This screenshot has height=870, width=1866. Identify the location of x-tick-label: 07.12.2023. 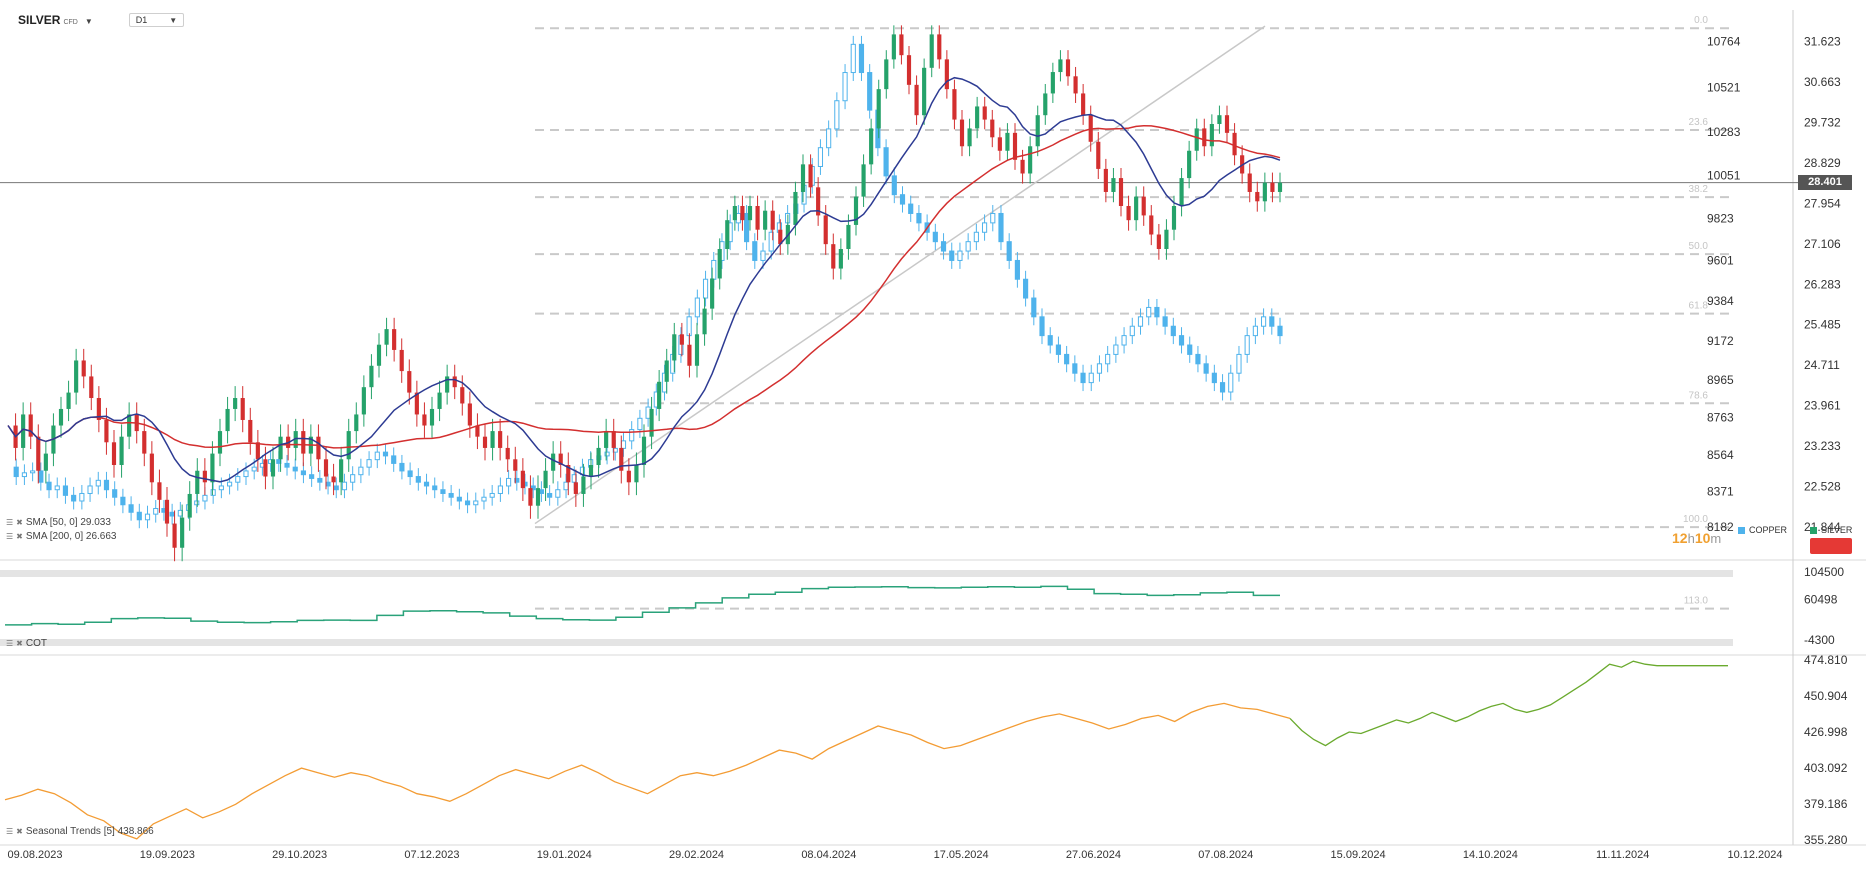
(431, 855).